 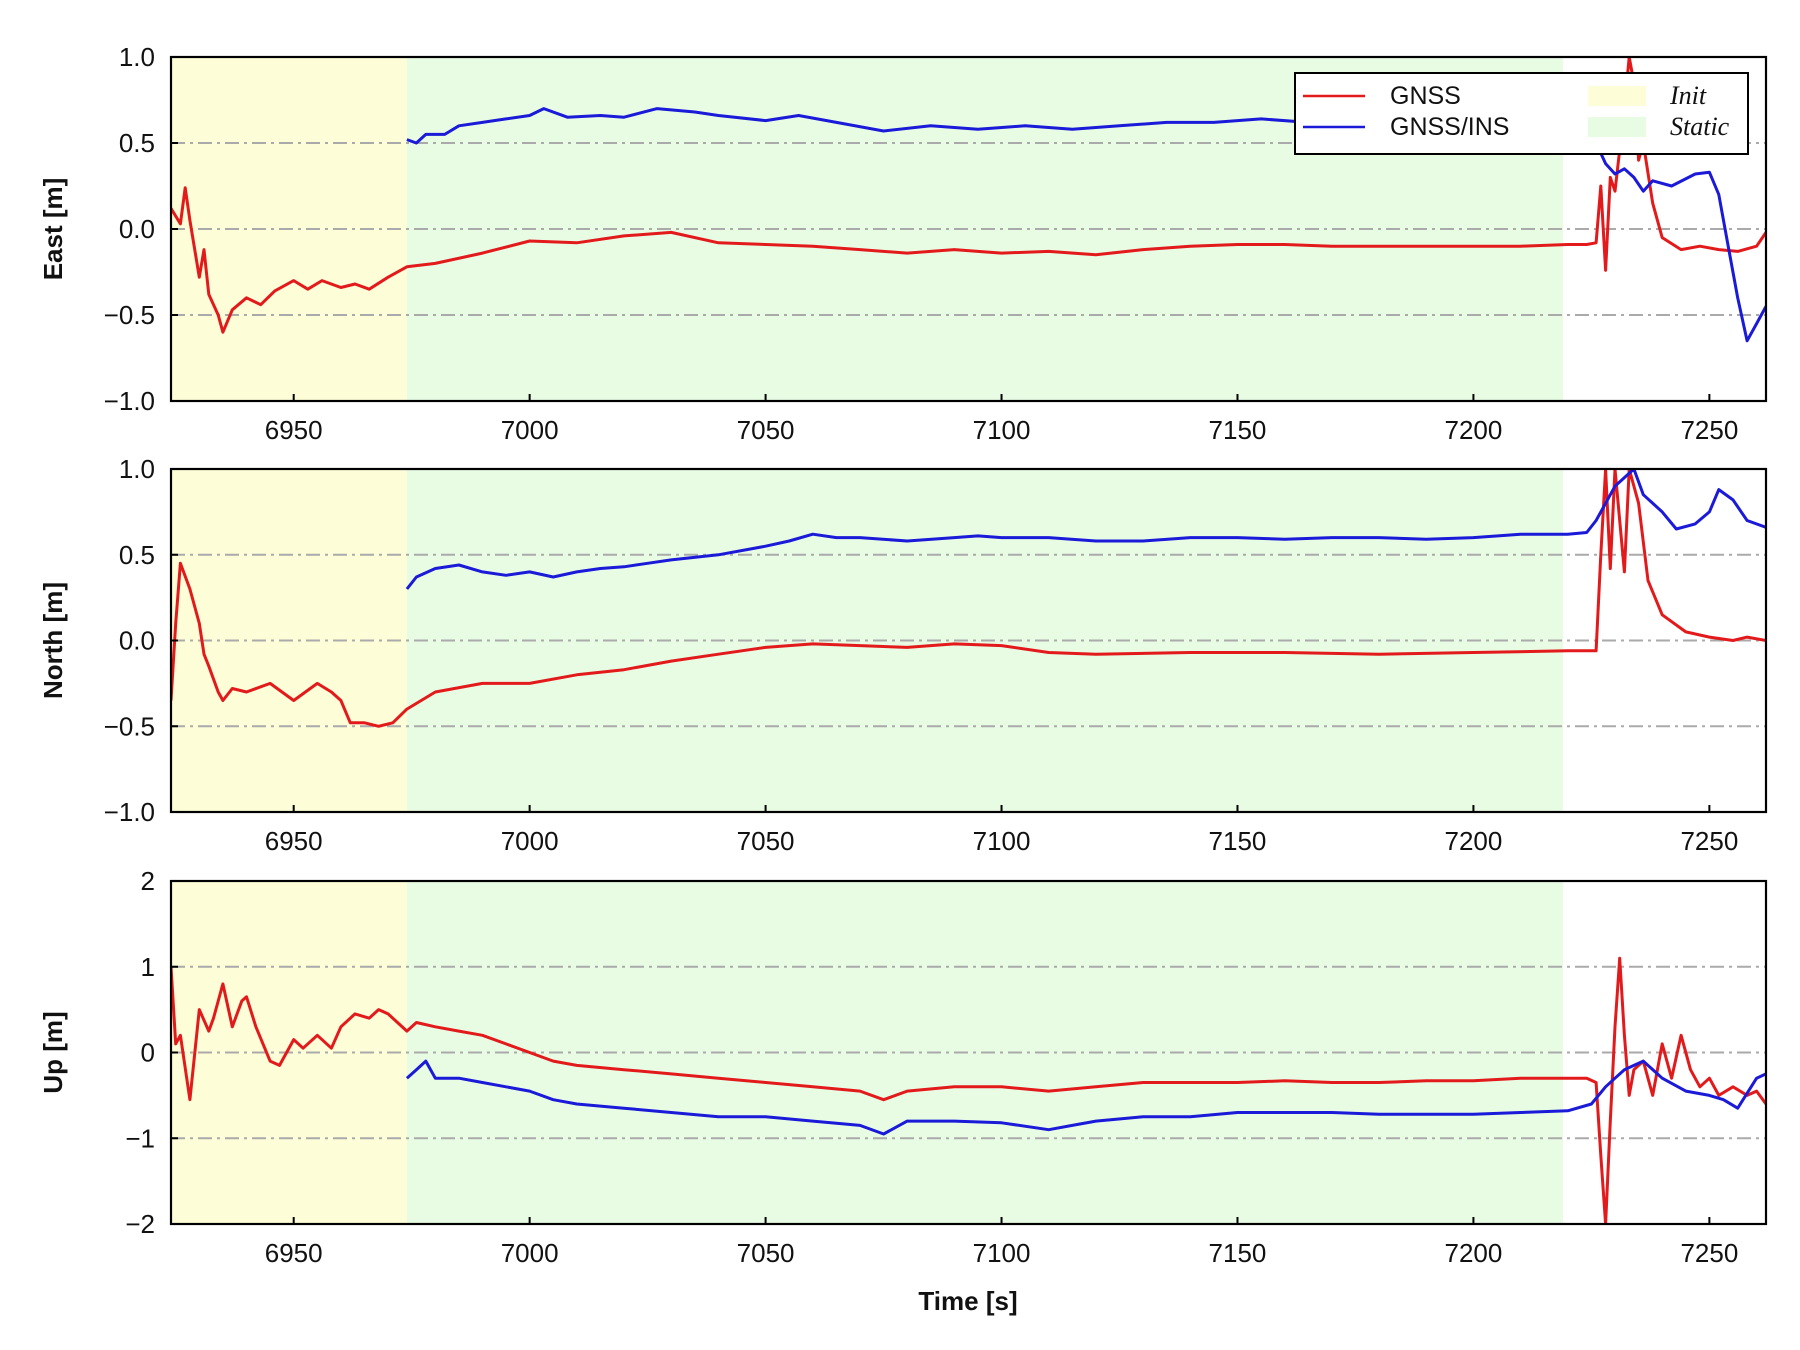 I want to click on up-xtick-label: 7150, so click(x=1238, y=1253).